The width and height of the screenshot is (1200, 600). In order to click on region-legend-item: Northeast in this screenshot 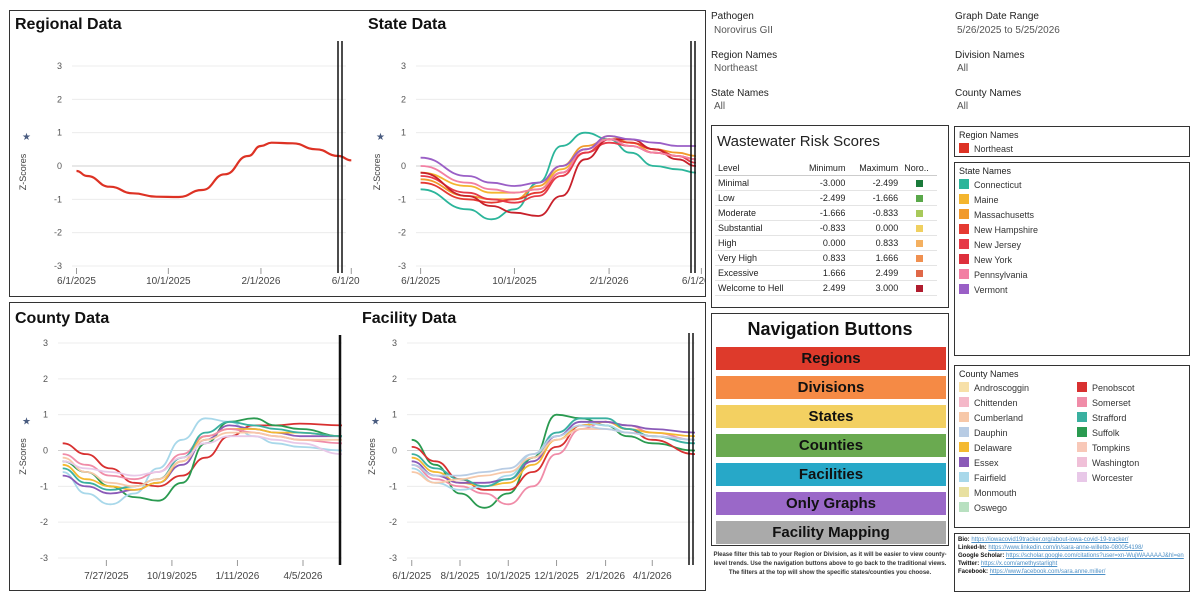, I will do `click(986, 148)`.